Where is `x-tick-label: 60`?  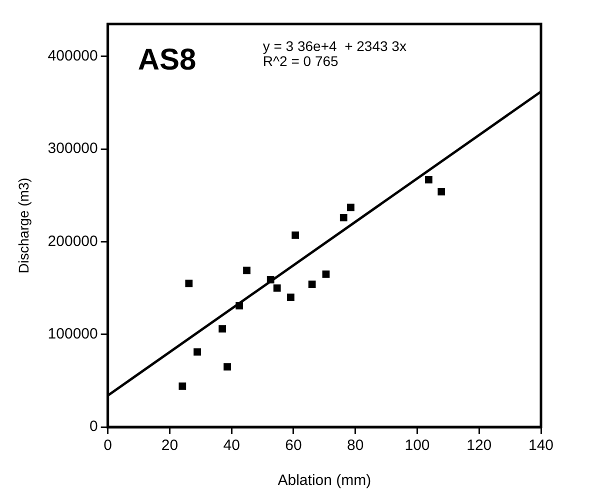
x-tick-label: 60 is located at coordinates (293, 445).